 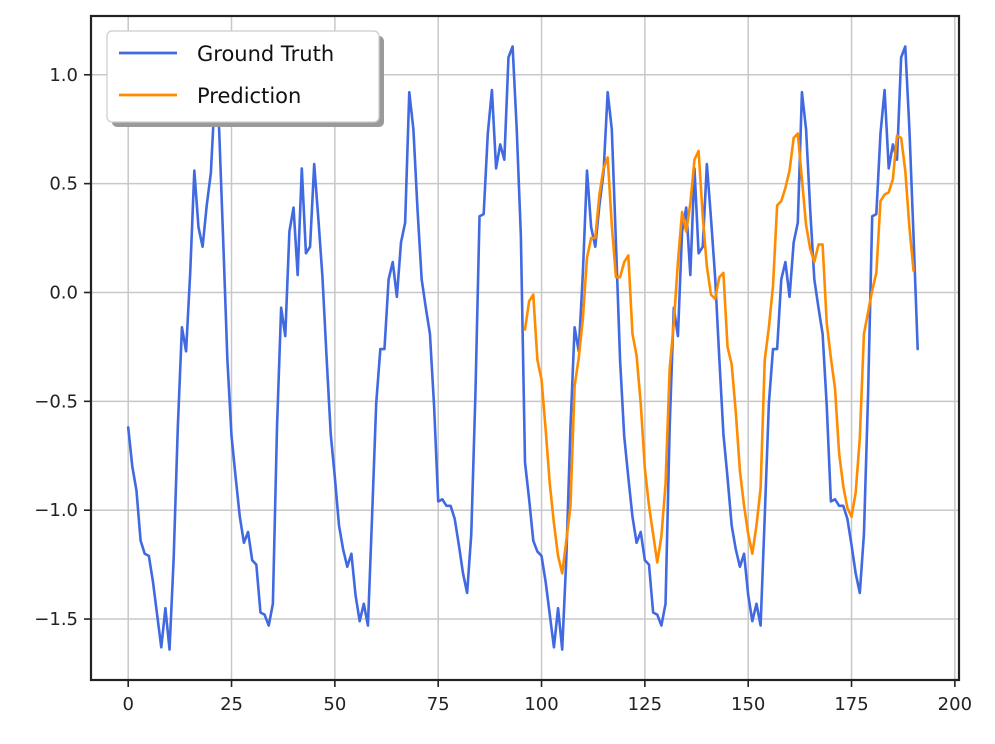 I want to click on x-tick-label: 50, so click(x=334, y=704).